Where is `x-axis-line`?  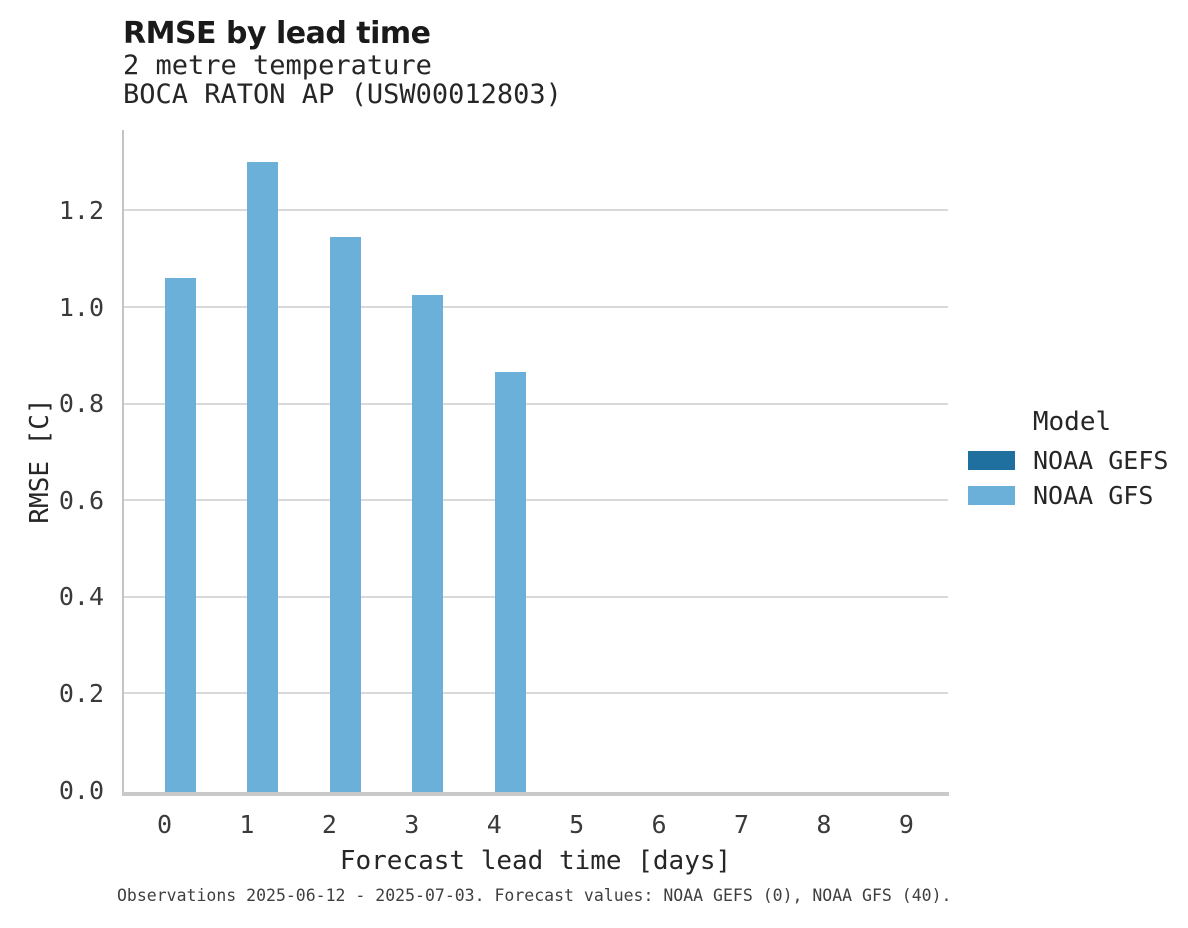
x-axis-line is located at coordinates (535, 794).